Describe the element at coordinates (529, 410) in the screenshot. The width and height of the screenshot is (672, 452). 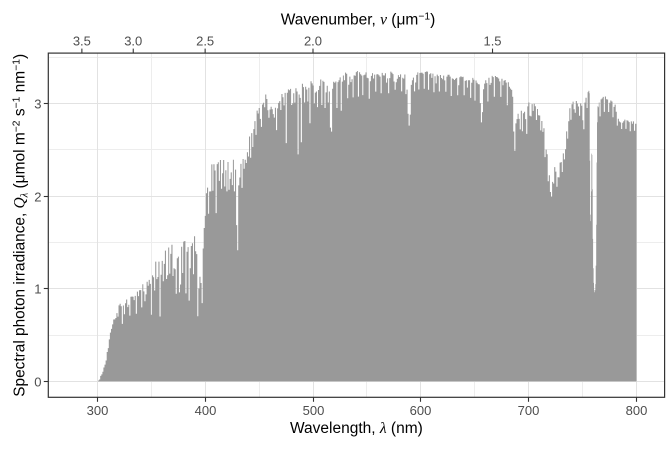
I see `svg-text: 700` at that location.